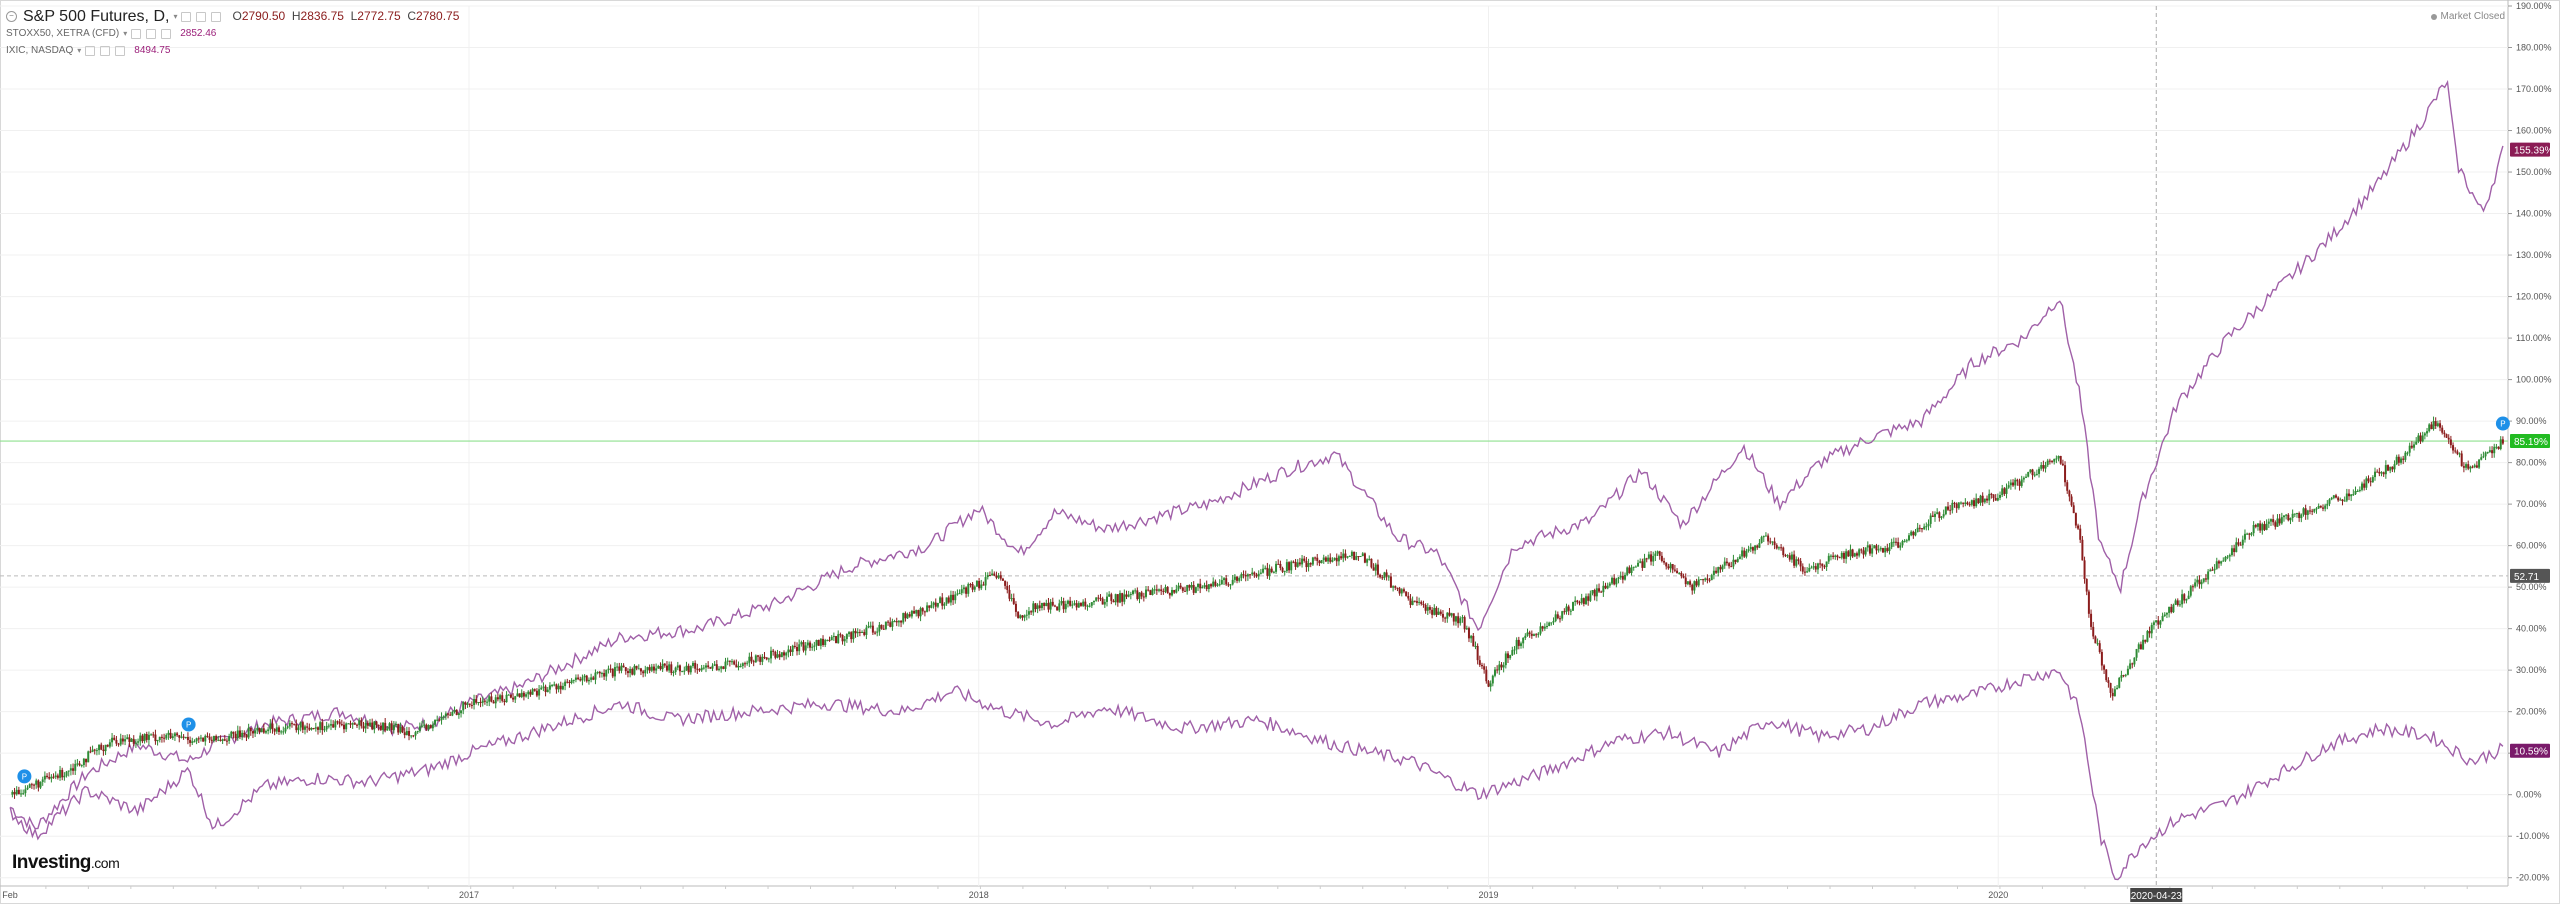  I want to click on series2-name: STOXX50, XETRA (CFD), so click(63, 33).